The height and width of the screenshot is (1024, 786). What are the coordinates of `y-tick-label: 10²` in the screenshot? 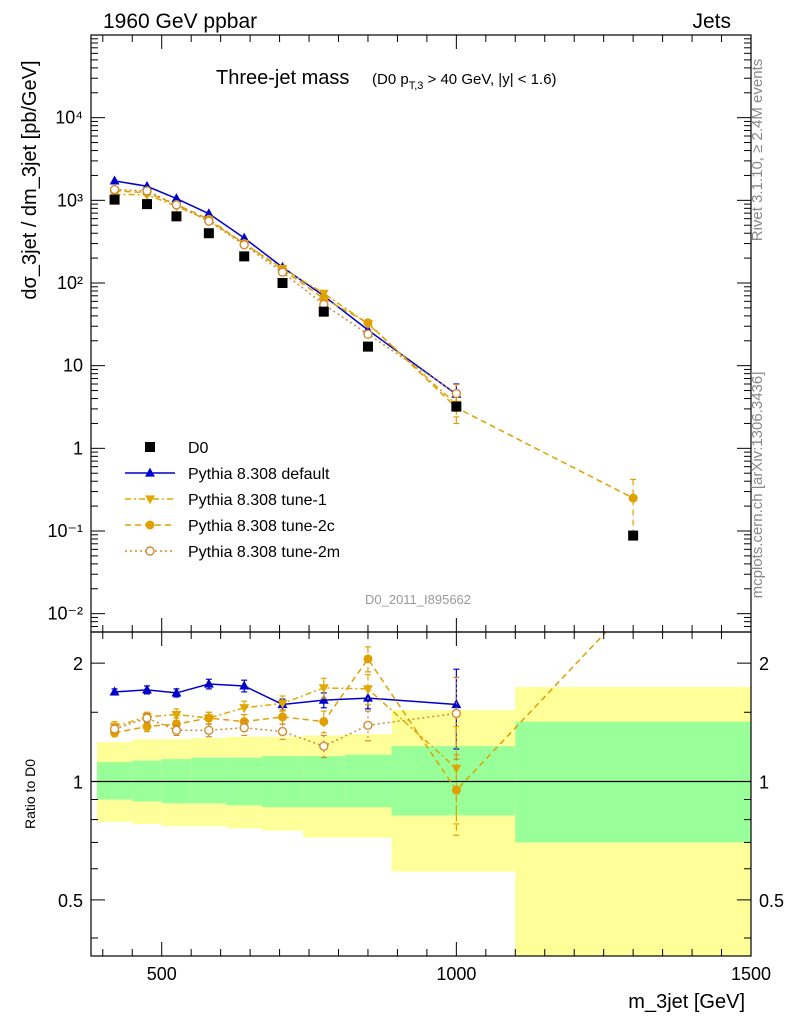 It's located at (70, 283).